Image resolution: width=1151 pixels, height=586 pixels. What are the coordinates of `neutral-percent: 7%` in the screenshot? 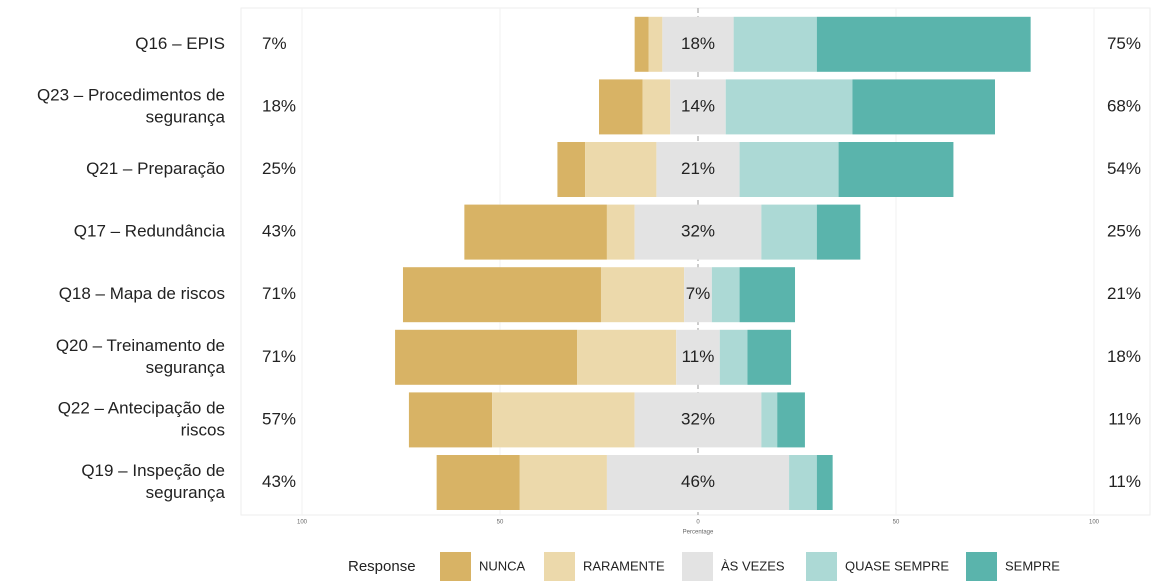 It's located at (698, 293).